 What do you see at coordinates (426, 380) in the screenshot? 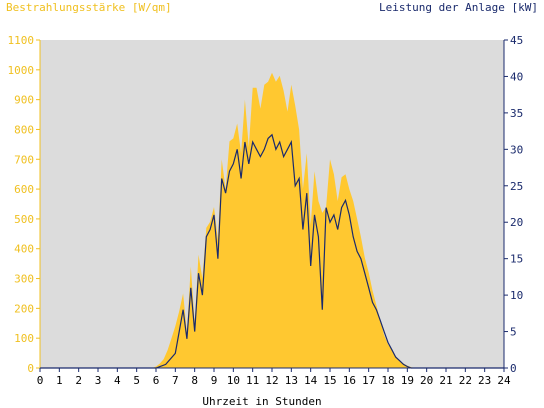
I see `x-tick-label: 20` at bounding box center [426, 380].